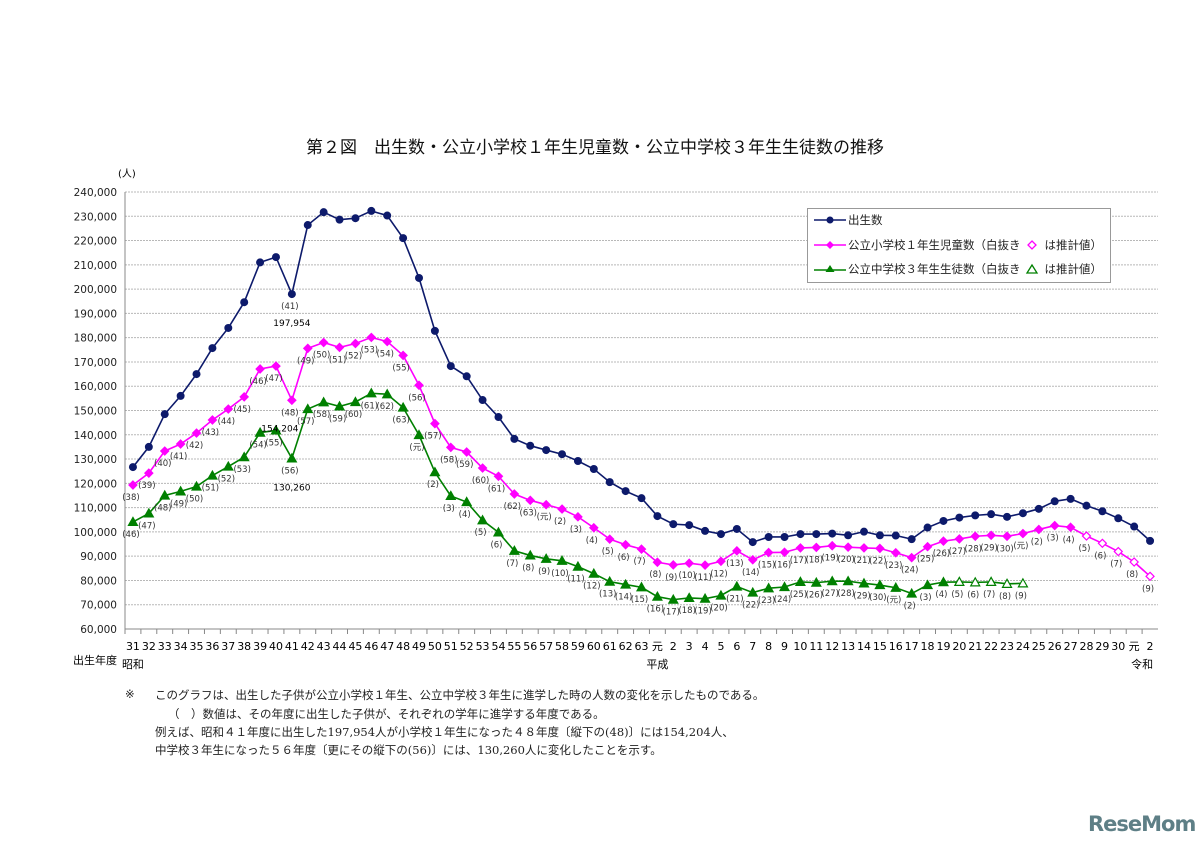  What do you see at coordinates (736, 646) in the screenshot?
I see `x-tick-label: 6` at bounding box center [736, 646].